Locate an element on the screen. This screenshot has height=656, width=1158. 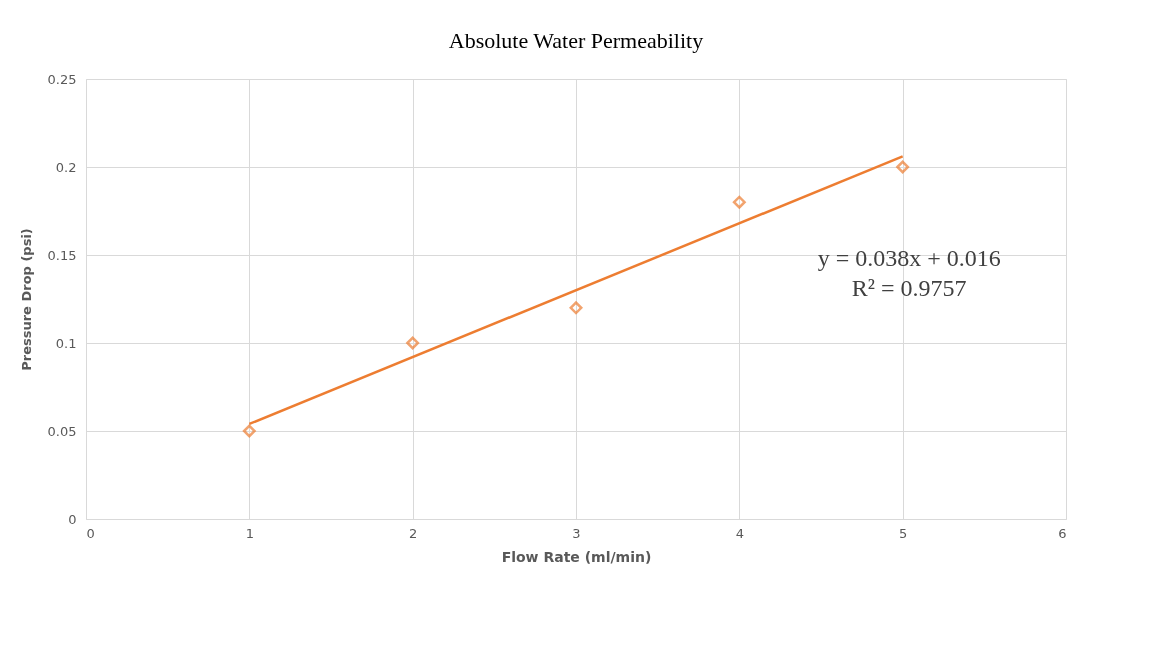
y-tick-label: 0.1 is located at coordinates (66, 343).